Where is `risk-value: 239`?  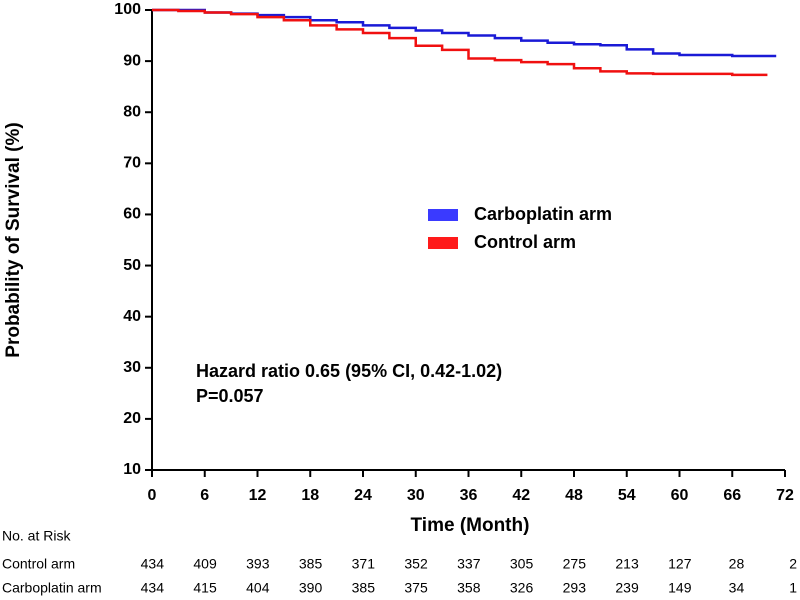
risk-value: 239 is located at coordinates (627, 588).